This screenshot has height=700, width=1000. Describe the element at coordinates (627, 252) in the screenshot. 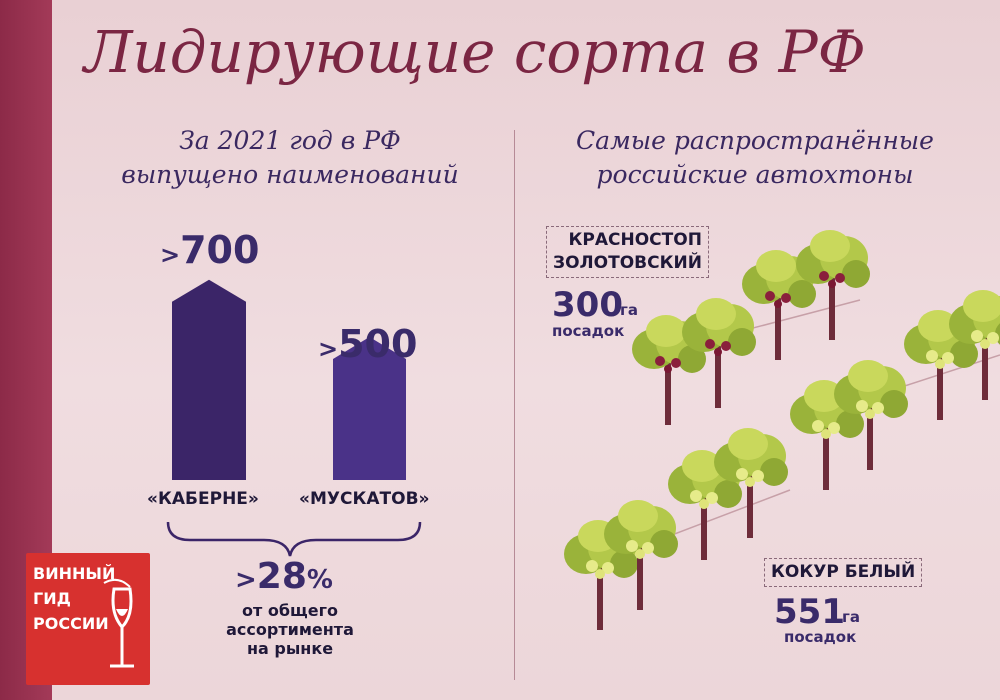

I see `variety-name-krasnostop: КРАСНОСТОП ЗОЛОТОВСКИЙ` at that location.